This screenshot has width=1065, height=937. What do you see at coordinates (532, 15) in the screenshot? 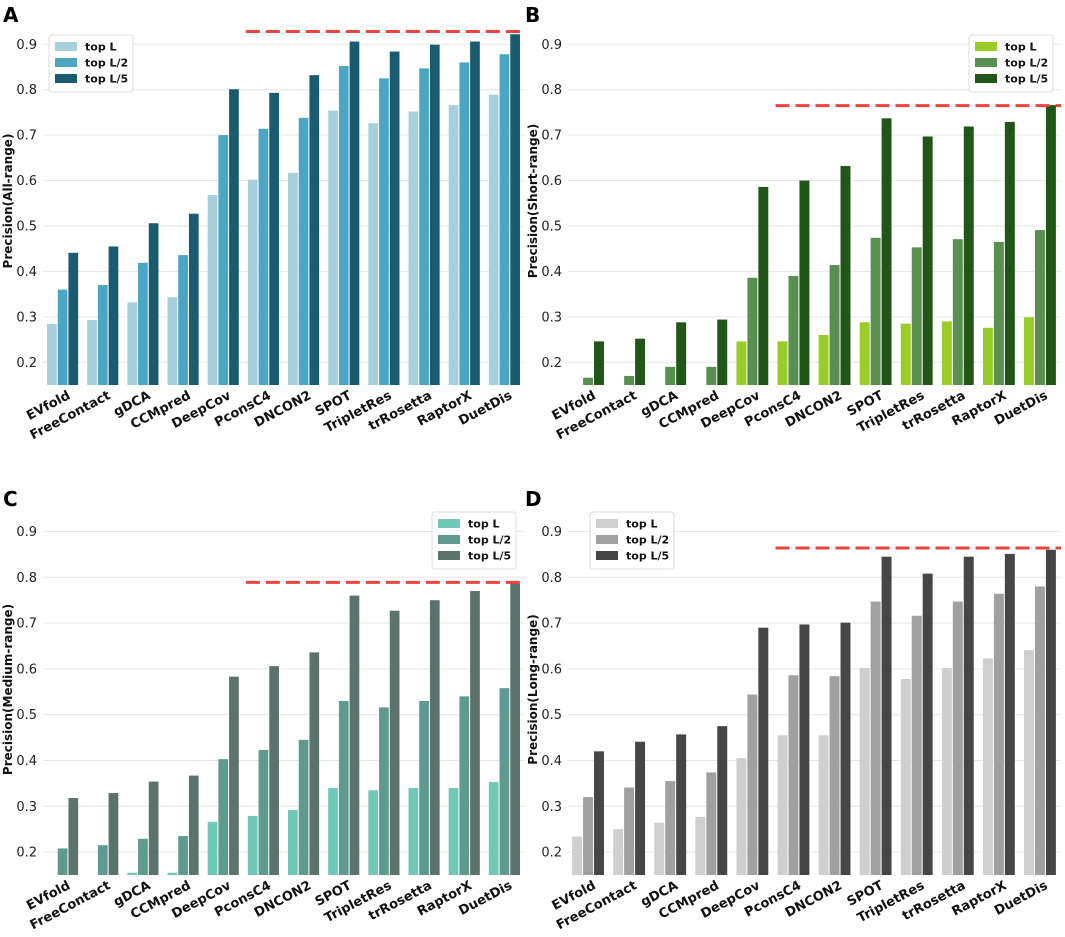
I see `panel-letter: B` at bounding box center [532, 15].